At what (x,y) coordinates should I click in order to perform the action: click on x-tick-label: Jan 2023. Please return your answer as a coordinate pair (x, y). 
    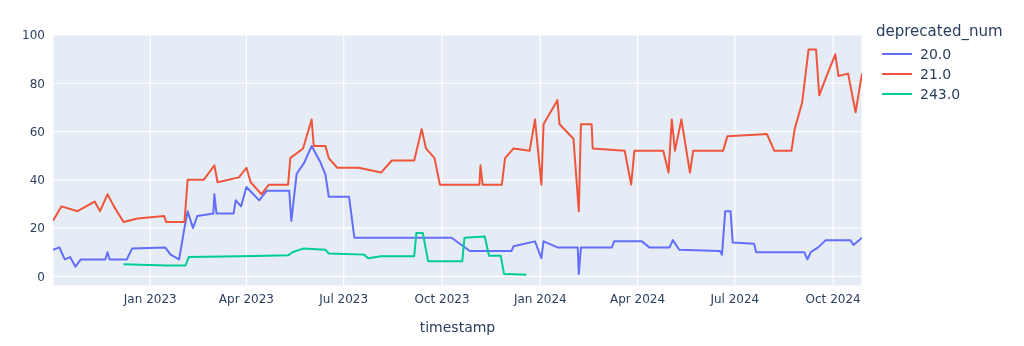
    Looking at the image, I should click on (149, 298).